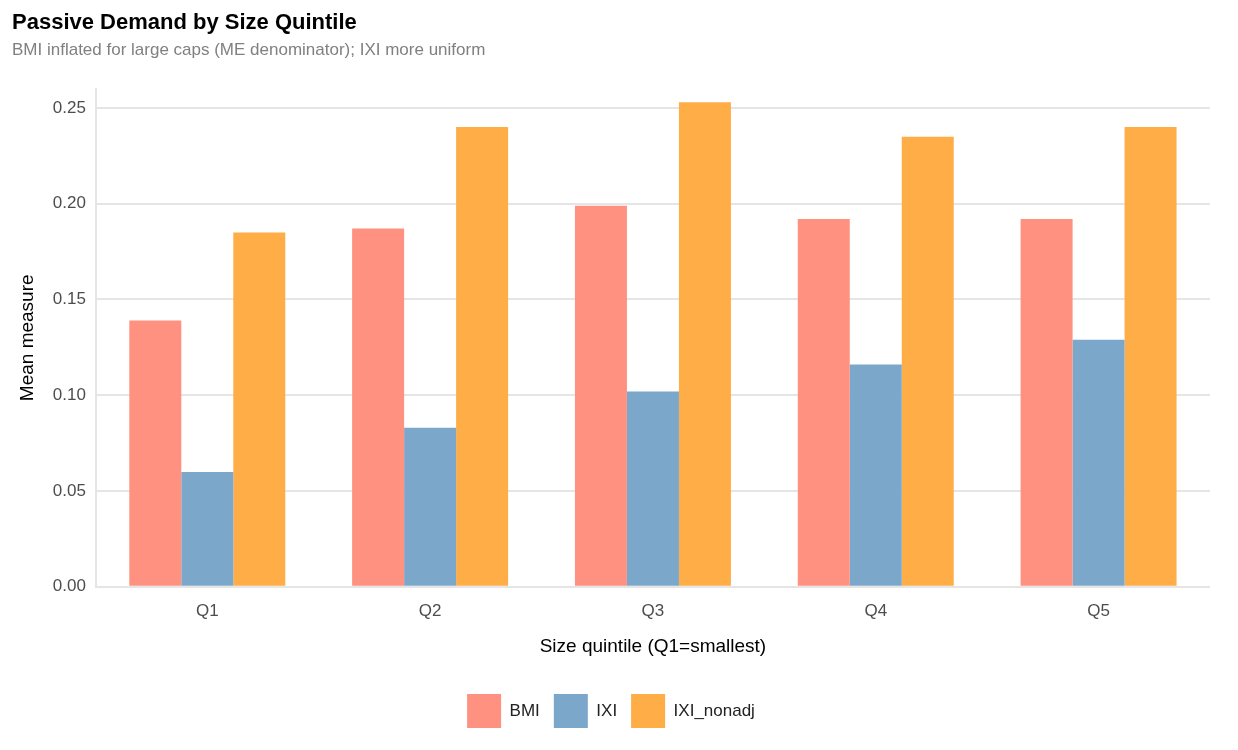 The width and height of the screenshot is (1238, 750). Describe the element at coordinates (207, 610) in the screenshot. I see `x-tick-label: Q1` at that location.